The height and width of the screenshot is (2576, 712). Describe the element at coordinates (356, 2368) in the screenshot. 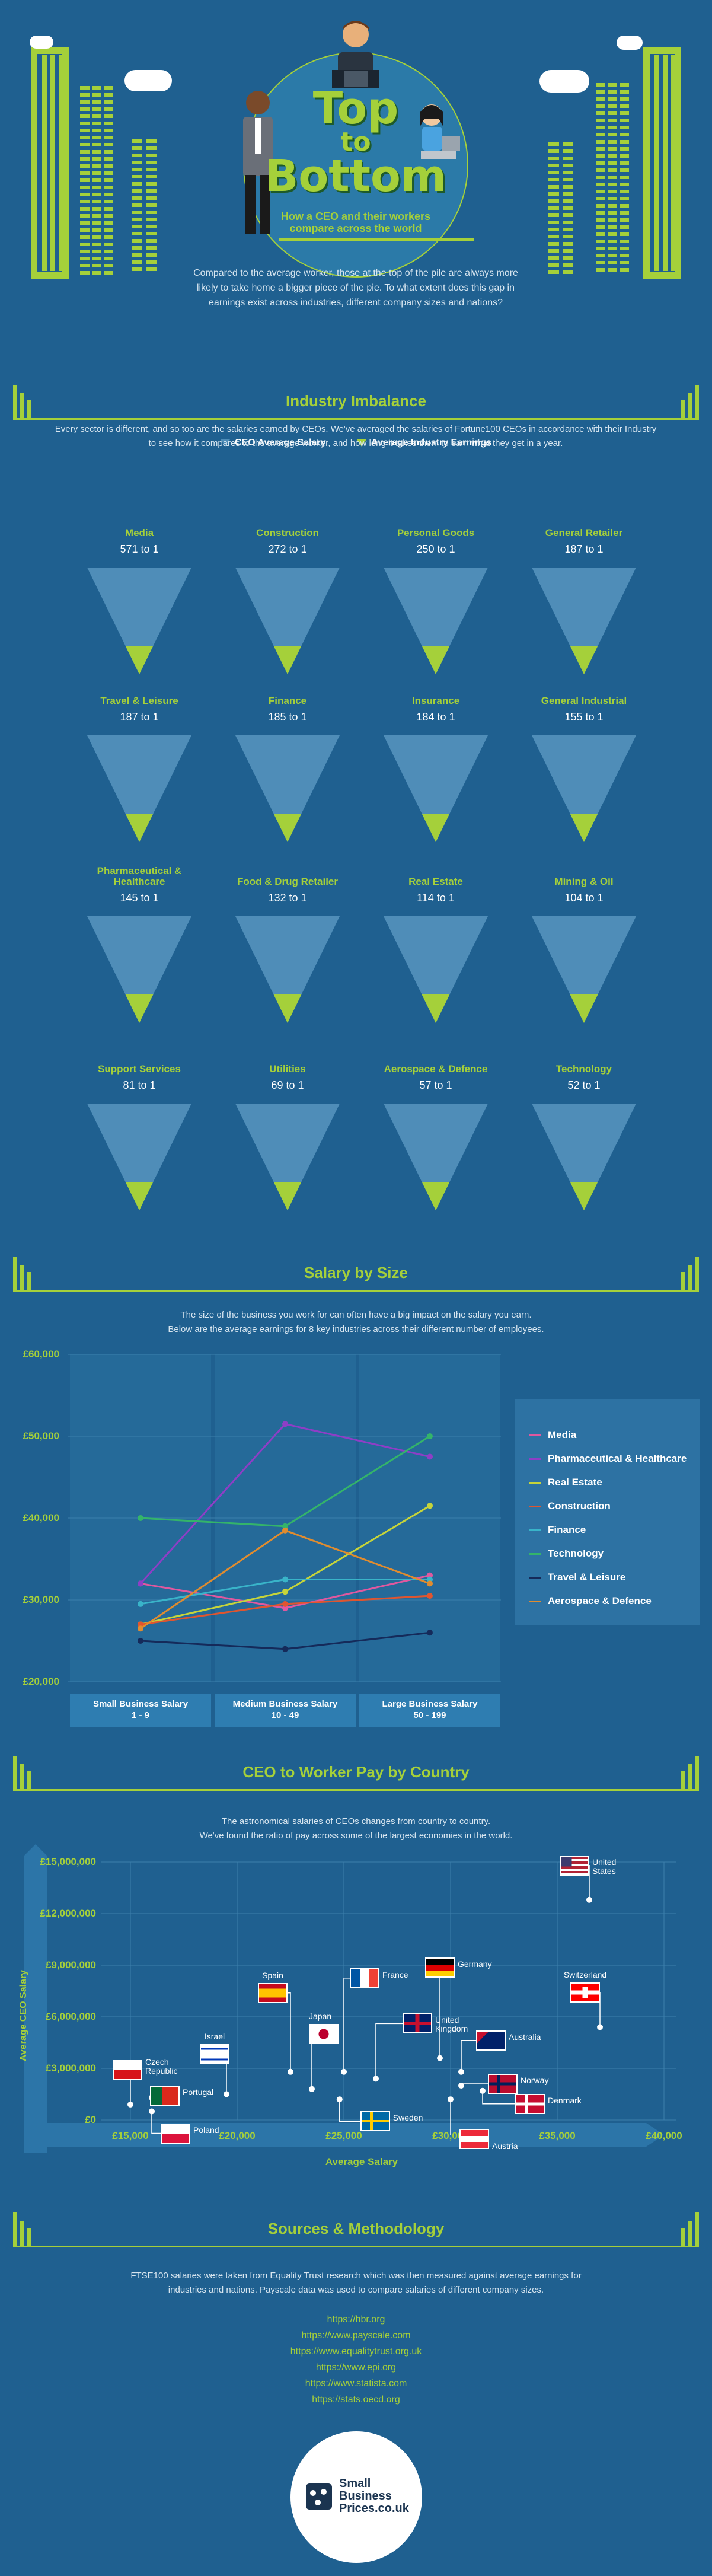

I see `source-link: https://www.epi.org` at that location.